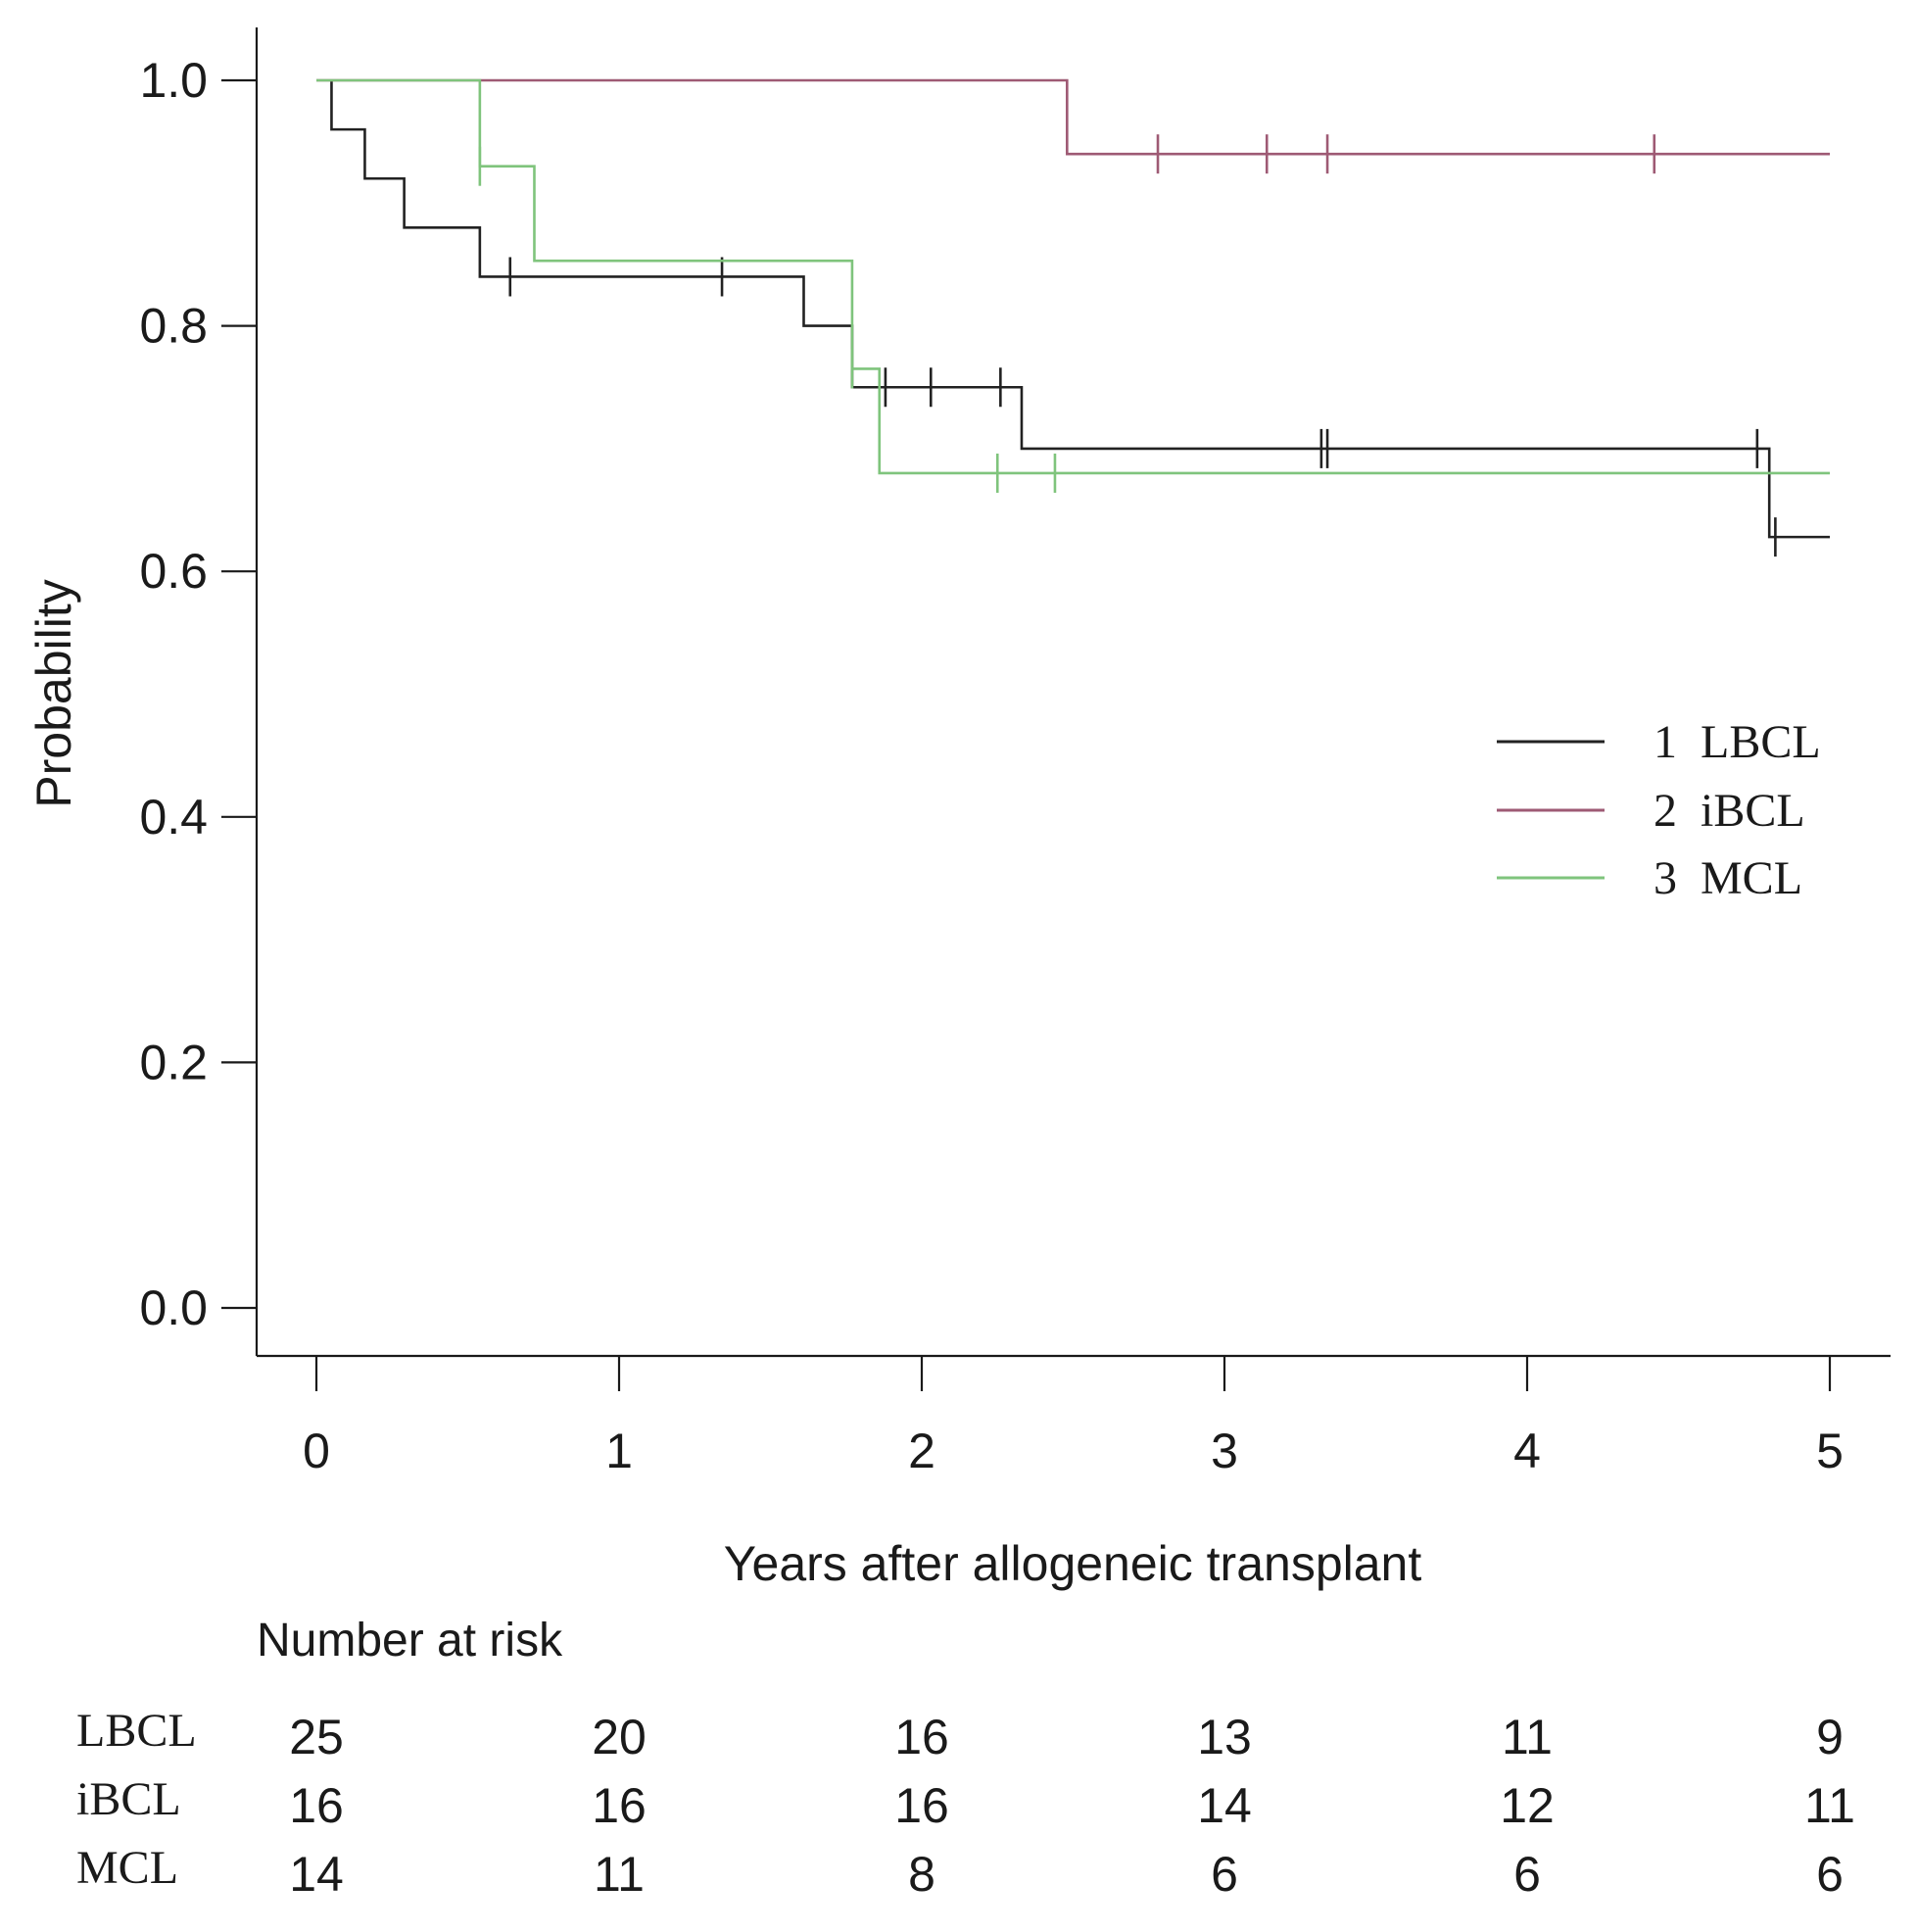  I want to click on risk-value: 13, so click(1224, 1737).